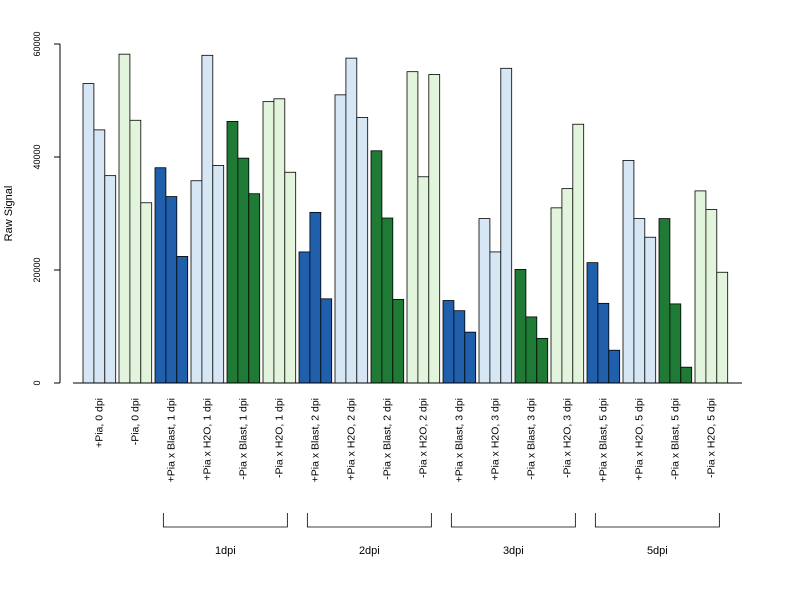 The width and height of the screenshot is (800, 600). What do you see at coordinates (135, 421) in the screenshot?
I see `x-category-label: -Pia, 0 dpi` at bounding box center [135, 421].